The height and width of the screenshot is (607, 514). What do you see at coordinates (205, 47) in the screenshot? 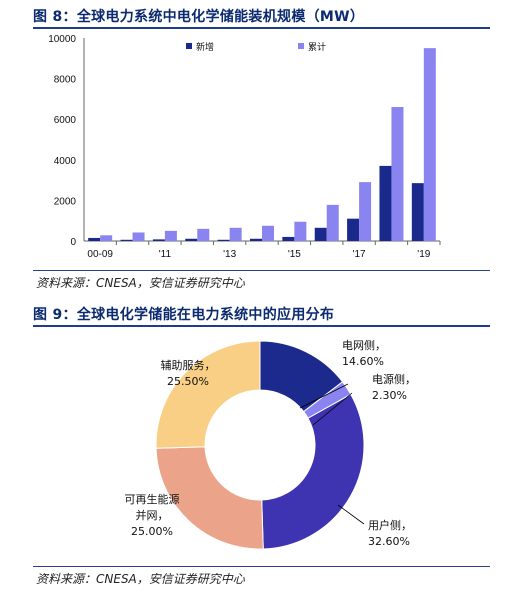
I see `legend-label: 新增` at bounding box center [205, 47].